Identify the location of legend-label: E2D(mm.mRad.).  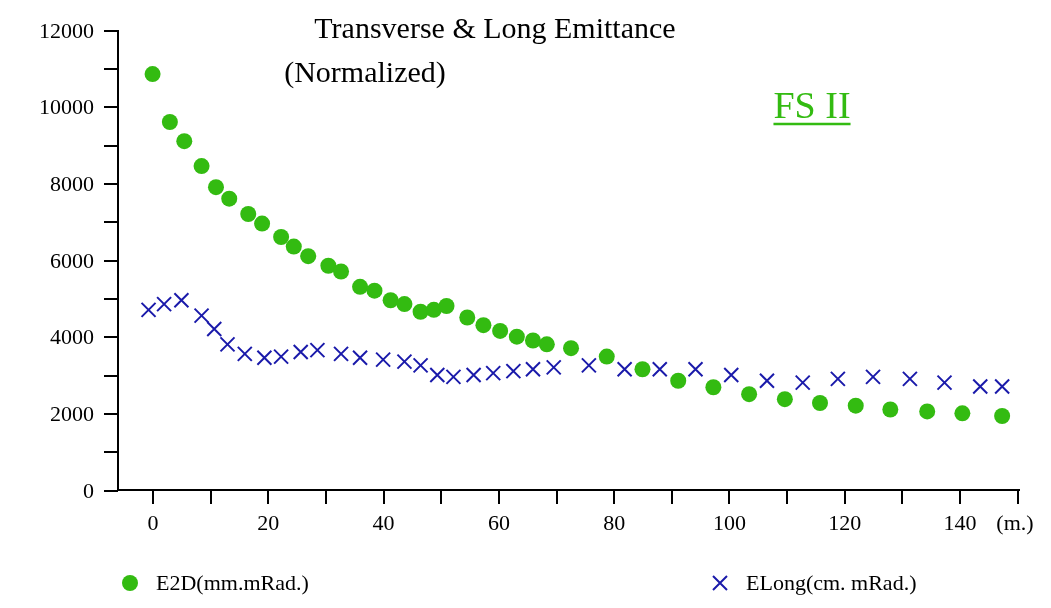
(232, 582).